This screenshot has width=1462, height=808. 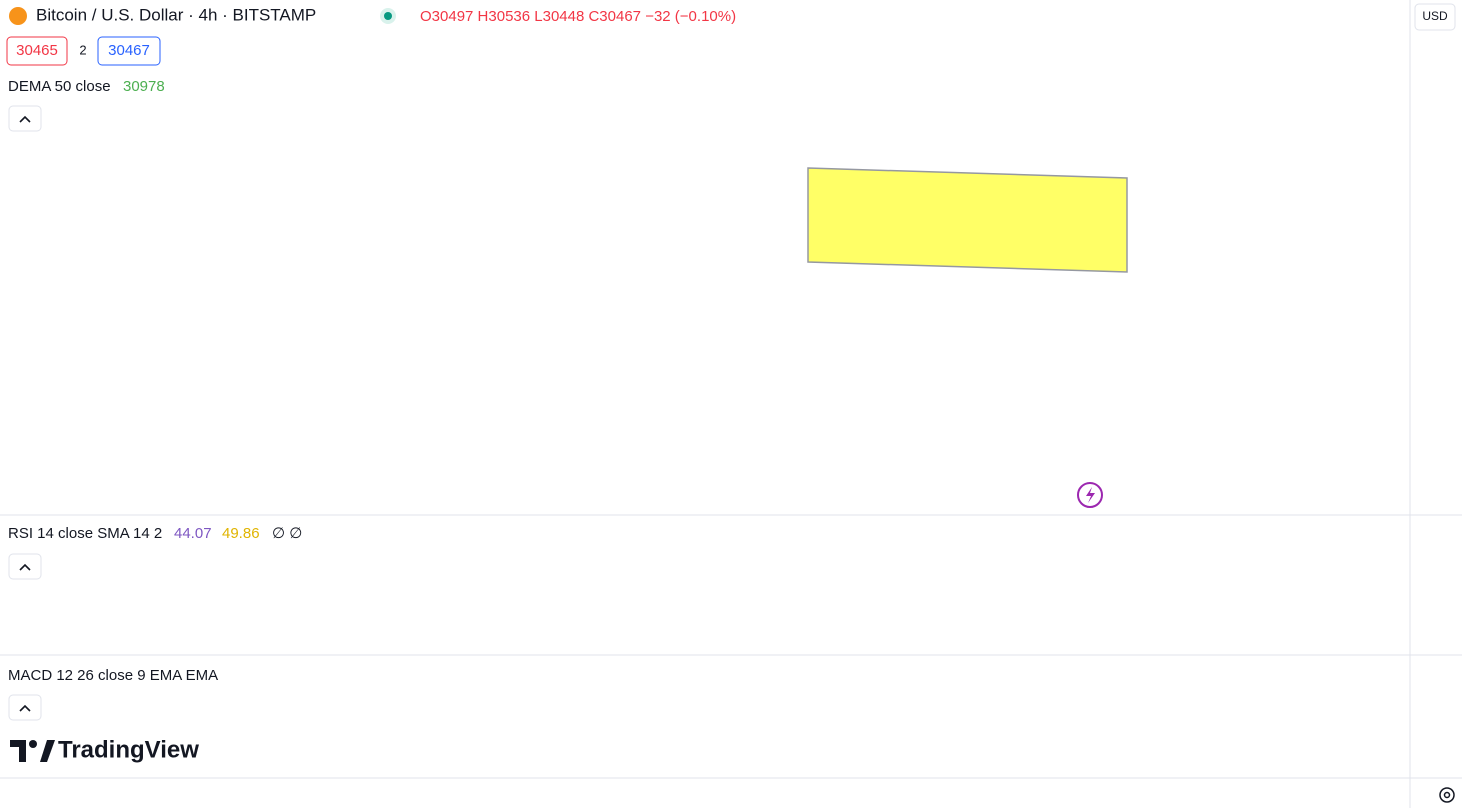 I want to click on currency-button, so click(x=1435, y=17).